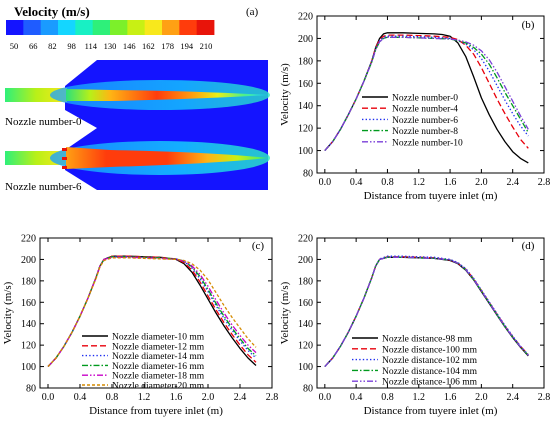  Describe the element at coordinates (14, 46) in the screenshot. I see `colorbar-tick-label: 50` at that location.